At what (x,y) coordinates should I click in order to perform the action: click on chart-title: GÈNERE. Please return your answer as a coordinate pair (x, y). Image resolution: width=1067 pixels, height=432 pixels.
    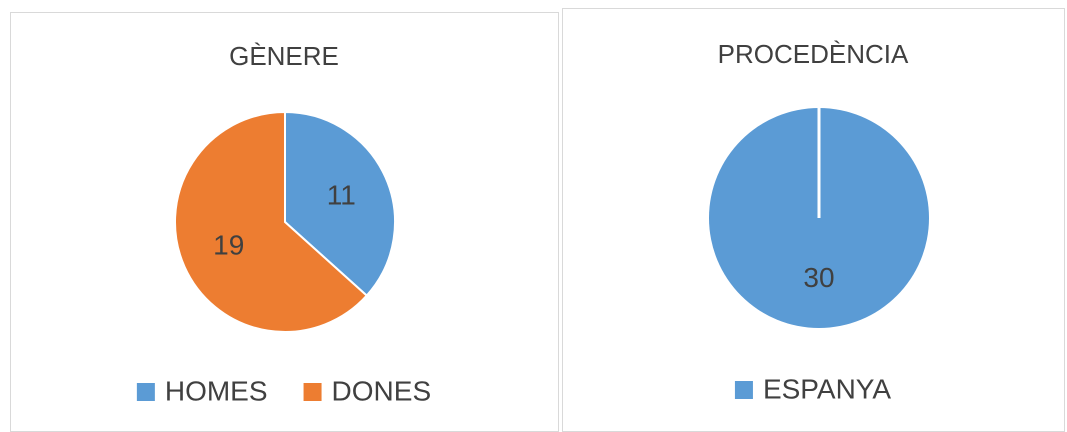
    Looking at the image, I should click on (284, 56).